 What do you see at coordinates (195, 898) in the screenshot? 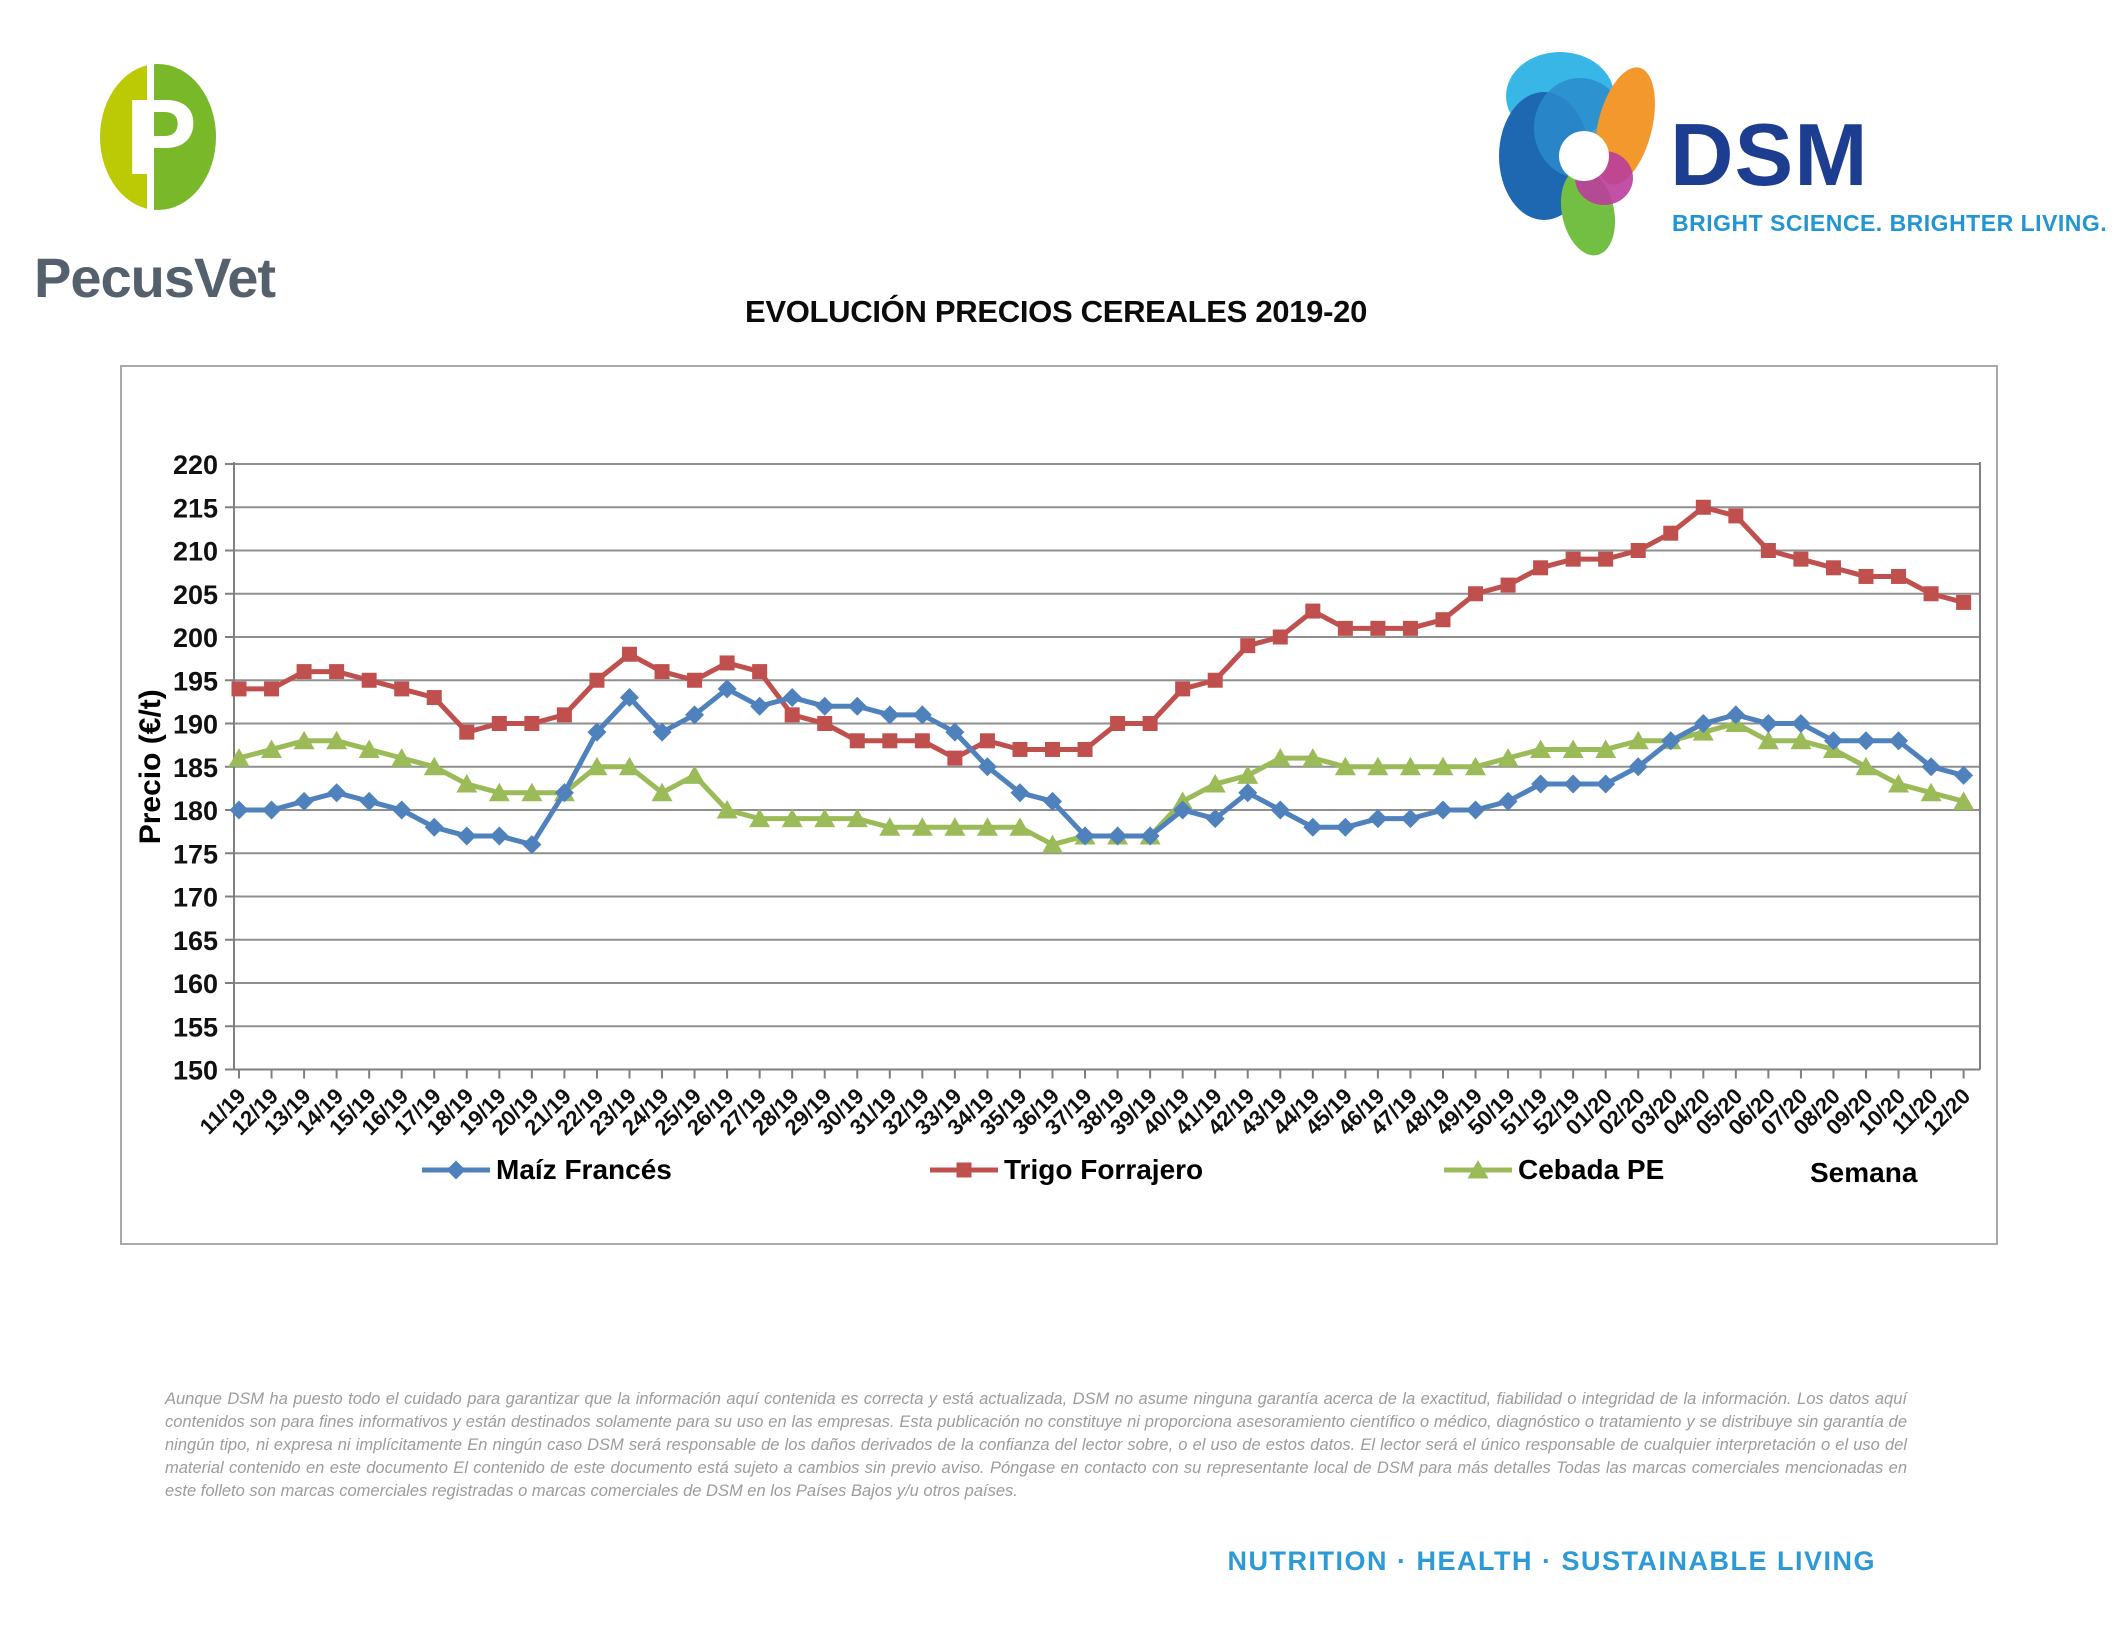
I see `svg-text: 170` at bounding box center [195, 898].